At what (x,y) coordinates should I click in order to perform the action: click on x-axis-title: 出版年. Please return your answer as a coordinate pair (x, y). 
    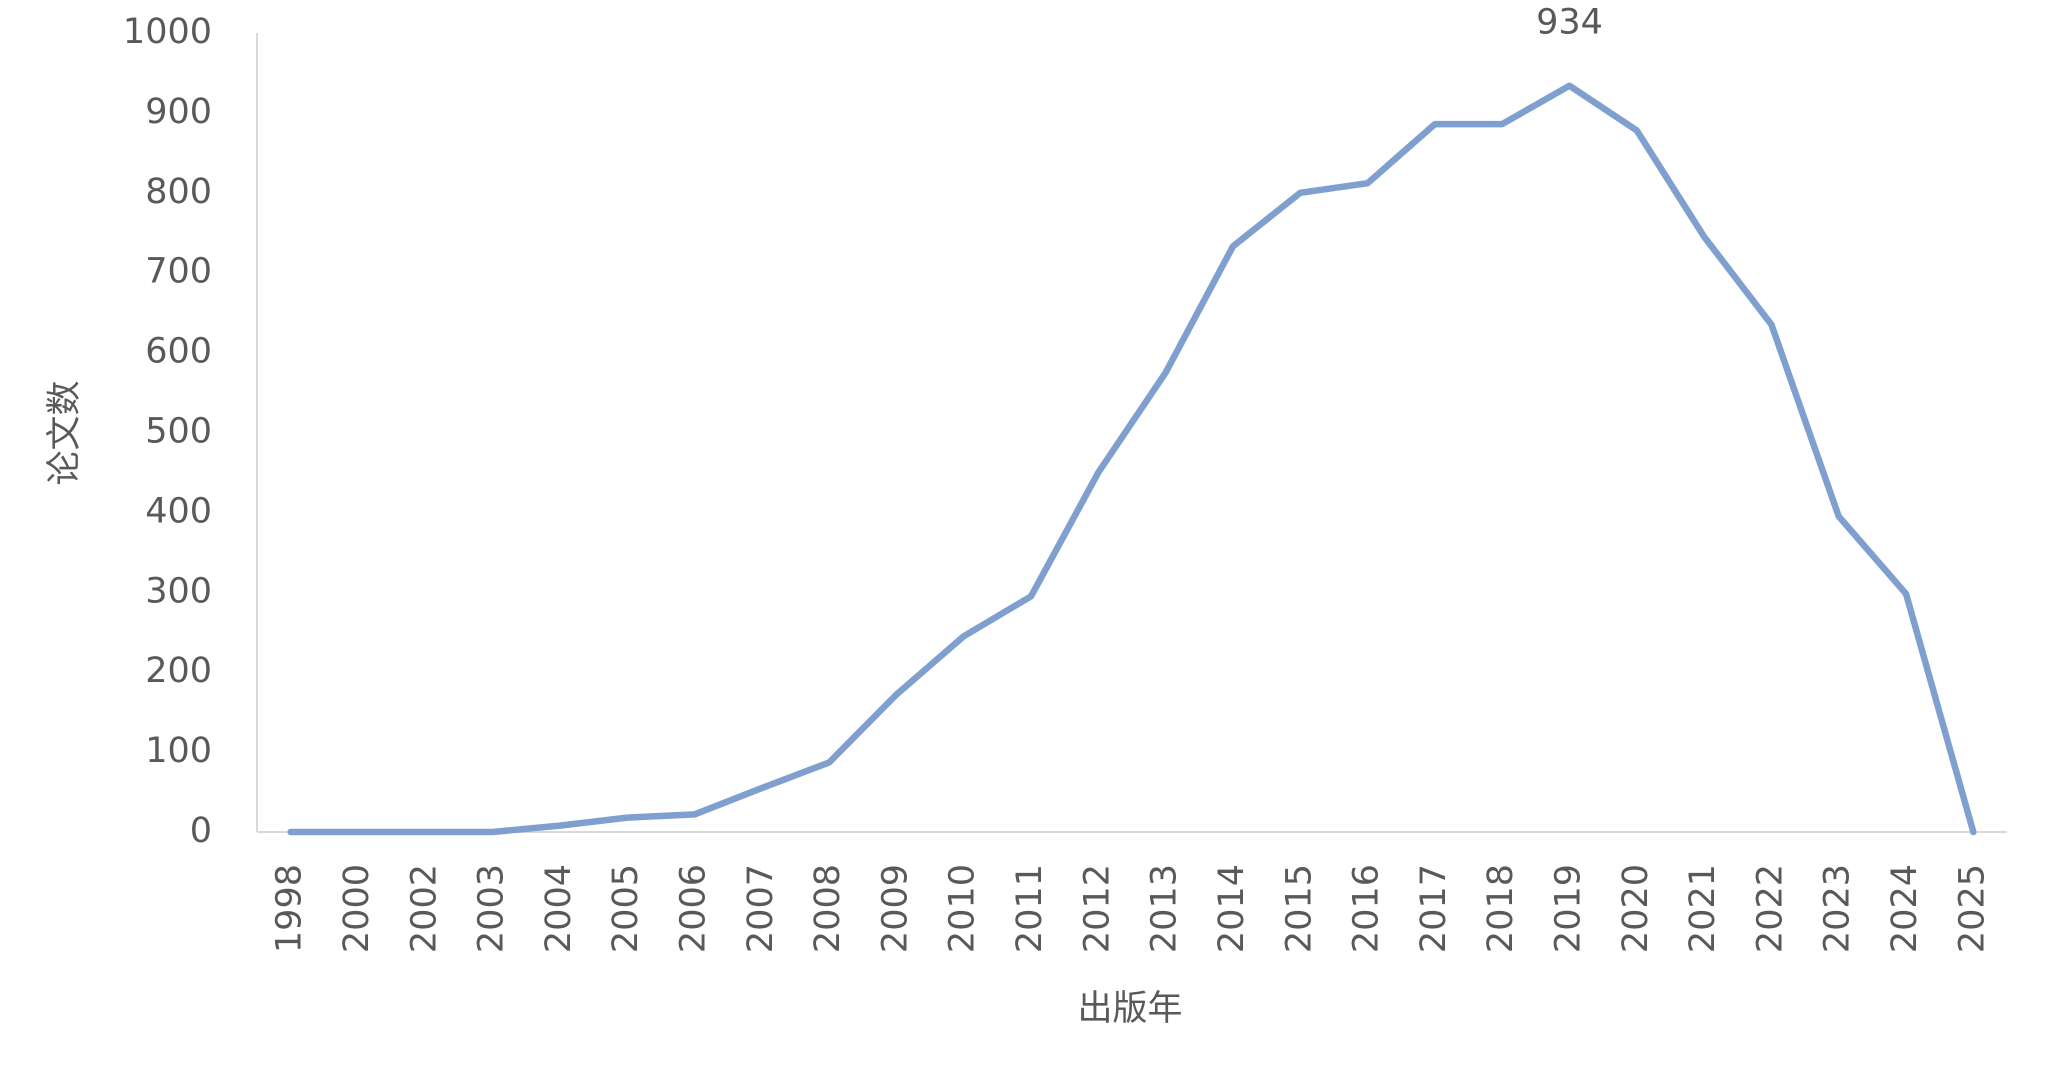
    Looking at the image, I should click on (1129, 1009).